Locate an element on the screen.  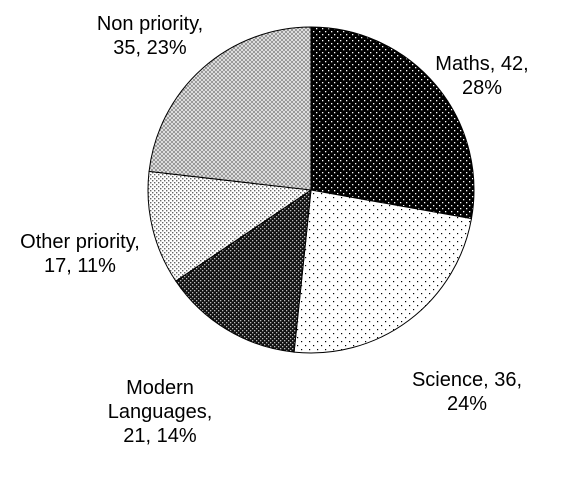
slice-label: Other priority, 17, 11% is located at coordinates (80, 254).